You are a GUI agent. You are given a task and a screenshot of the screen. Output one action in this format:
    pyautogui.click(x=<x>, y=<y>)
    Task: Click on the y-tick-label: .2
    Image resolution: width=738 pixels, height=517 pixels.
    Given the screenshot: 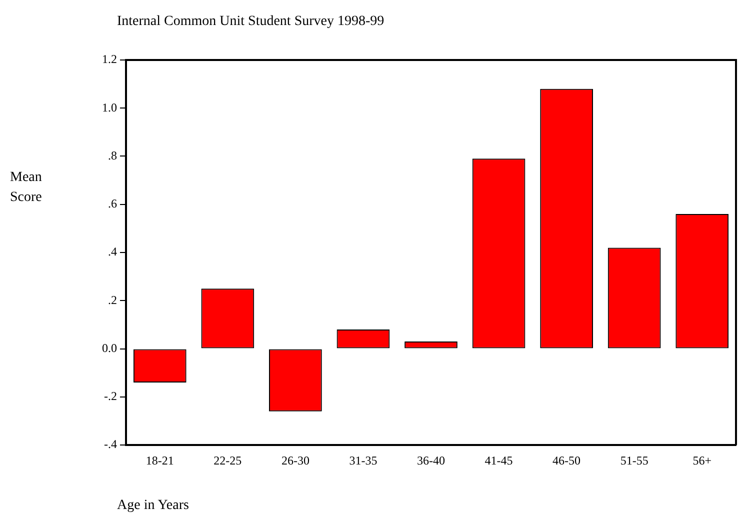 What is the action you would take?
    pyautogui.click(x=112, y=299)
    